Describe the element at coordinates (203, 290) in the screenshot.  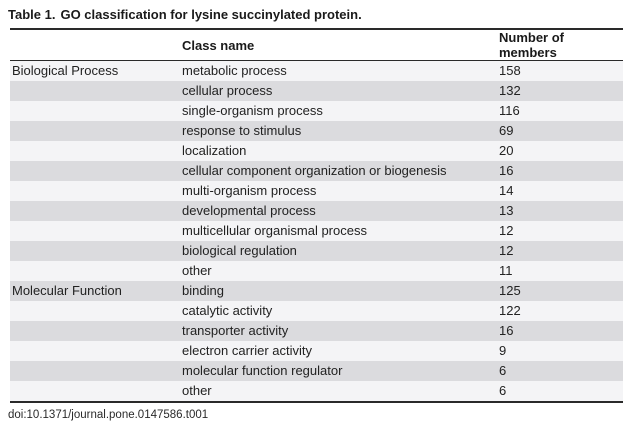
I see `class-name-cell: binding` at that location.